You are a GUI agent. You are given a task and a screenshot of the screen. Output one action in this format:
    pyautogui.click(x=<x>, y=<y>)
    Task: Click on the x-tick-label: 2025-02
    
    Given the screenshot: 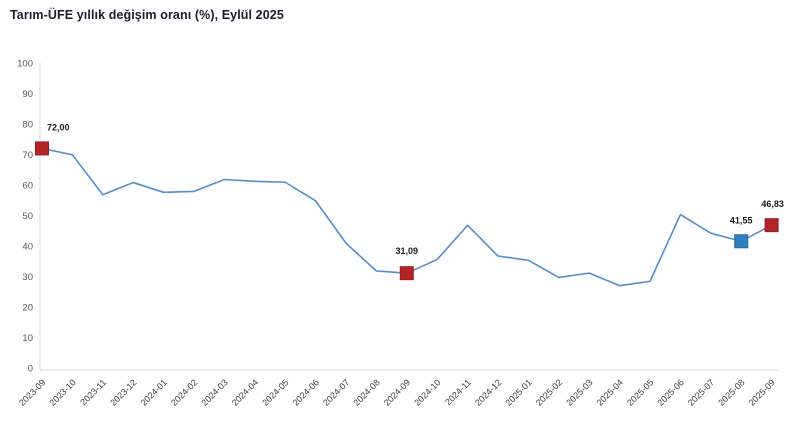 What is the action you would take?
    pyautogui.click(x=549, y=392)
    